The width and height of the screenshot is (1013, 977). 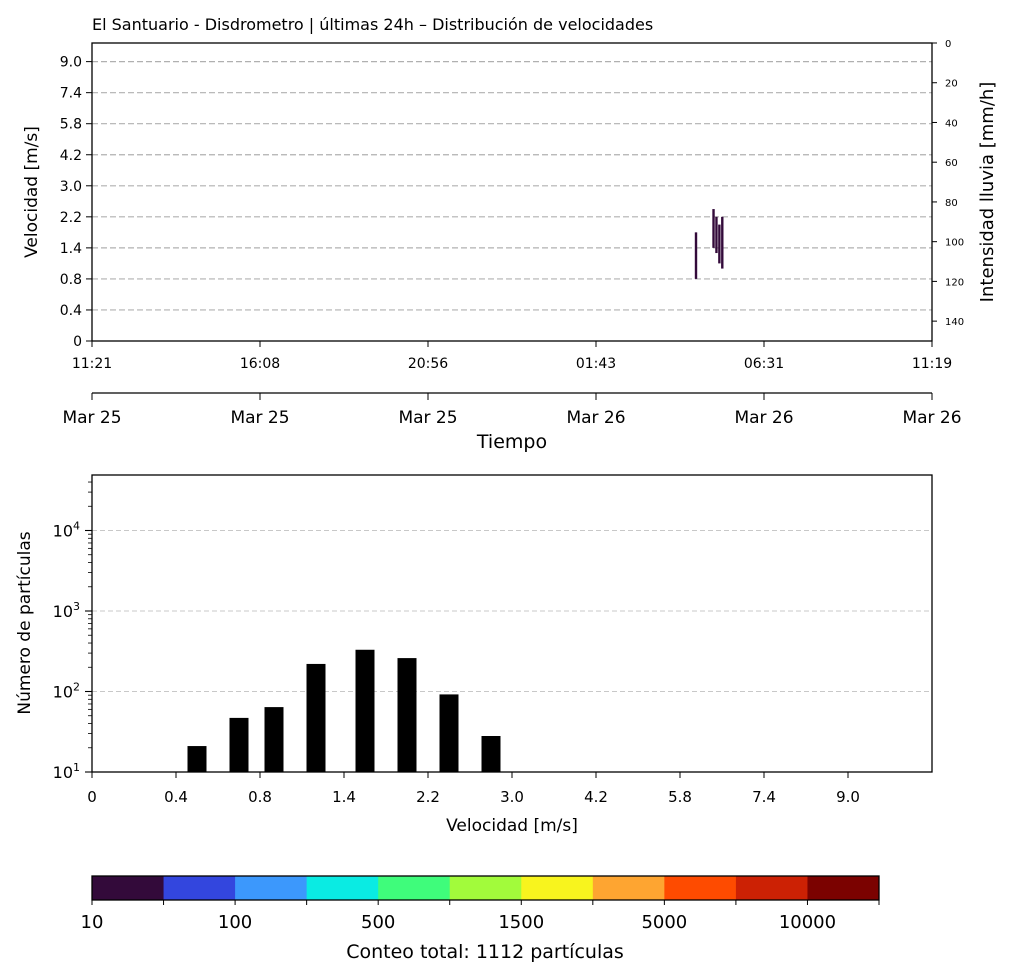 What do you see at coordinates (596, 364) in the screenshot?
I see `heatmap-time-tick-label: 01:43` at bounding box center [596, 364].